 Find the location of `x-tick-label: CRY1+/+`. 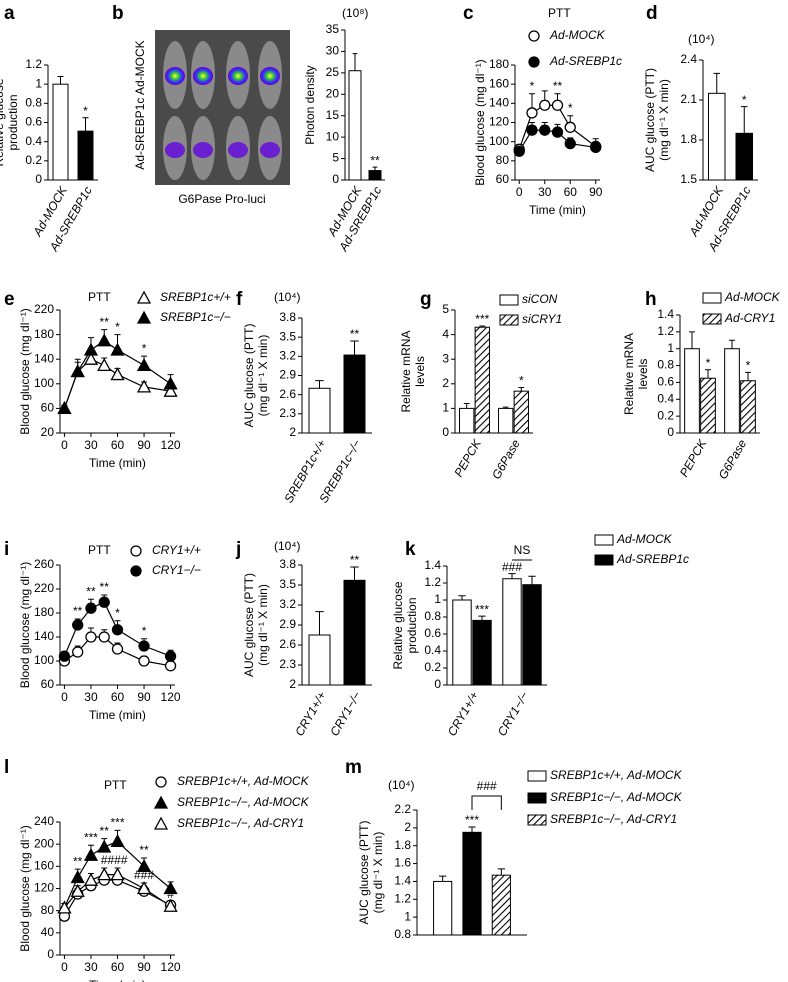

x-tick-label: CRY1+/+ is located at coordinates (310, 713).